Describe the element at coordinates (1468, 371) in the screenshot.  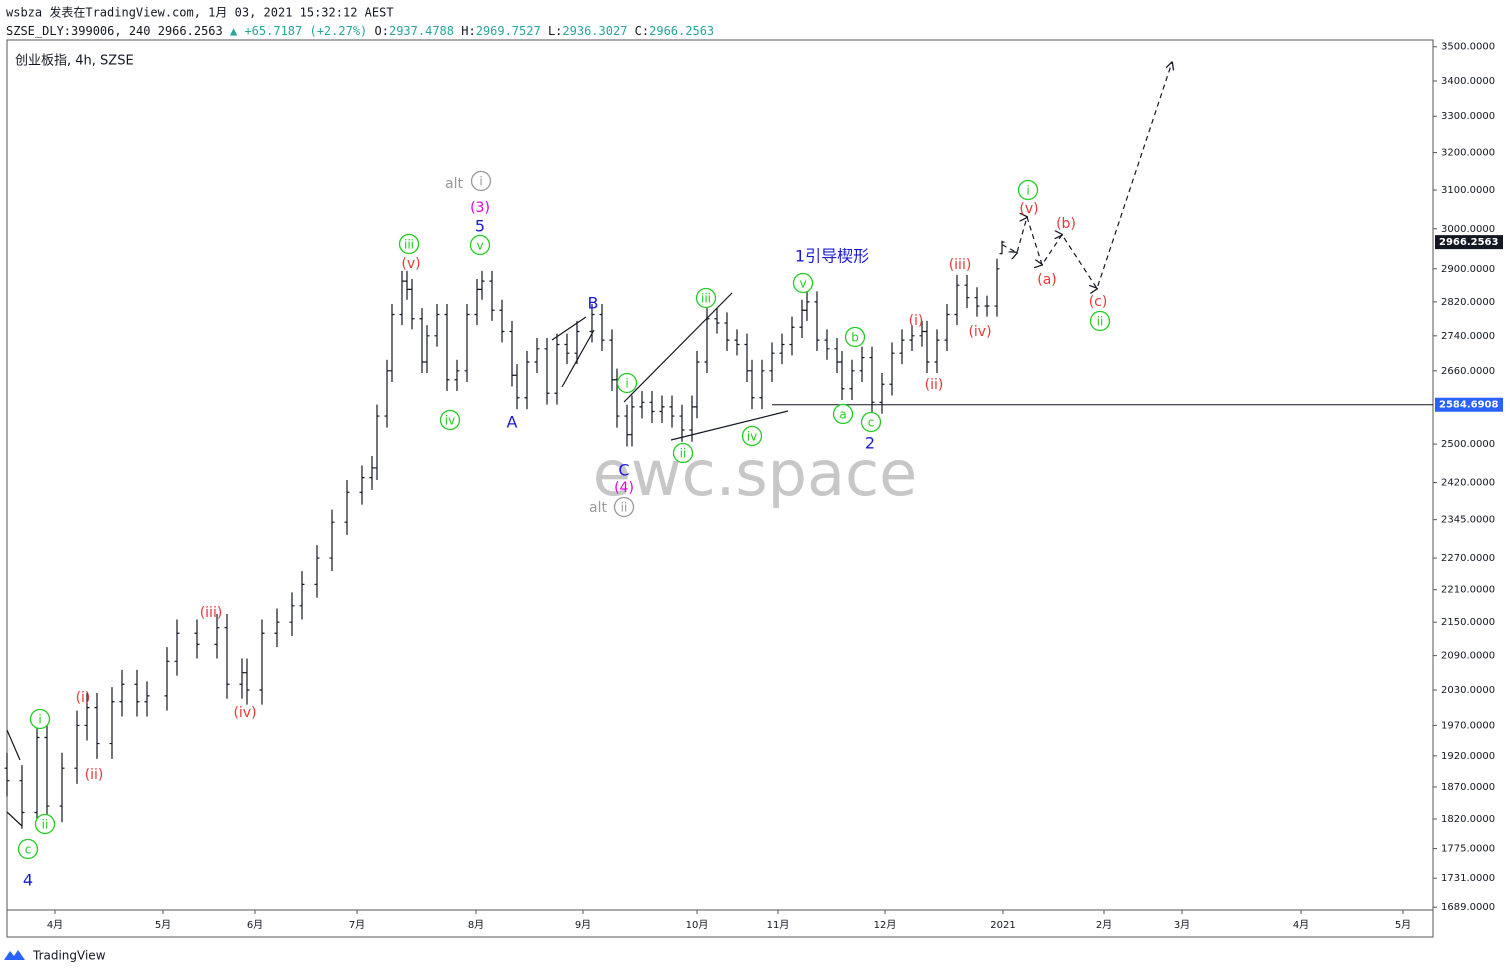
I see `y-tick-label: 2660.0000` at that location.